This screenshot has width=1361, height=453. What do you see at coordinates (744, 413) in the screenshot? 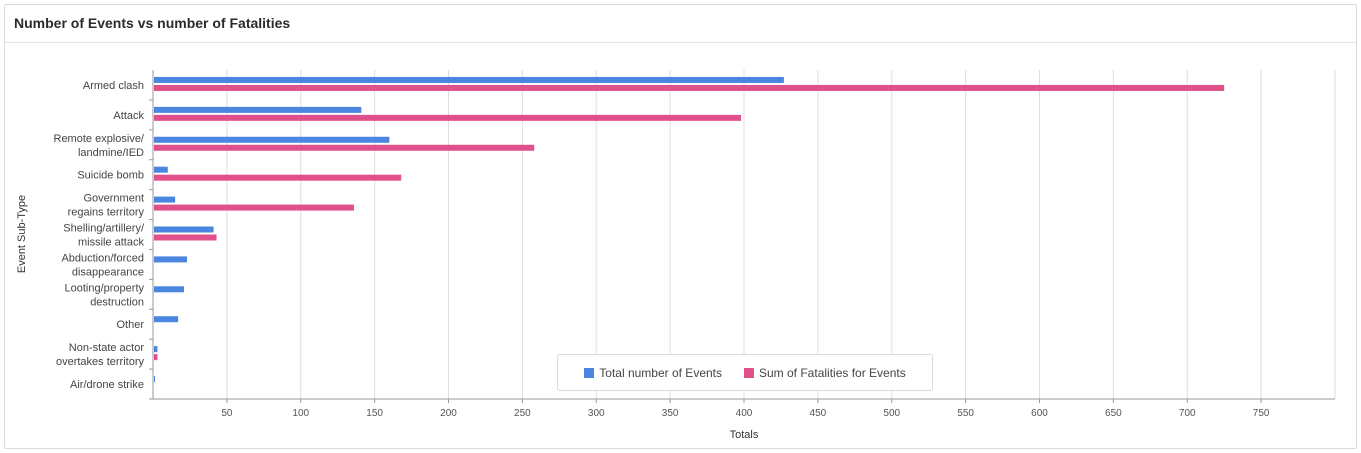
I see `x-tick-label: 400` at bounding box center [744, 413].